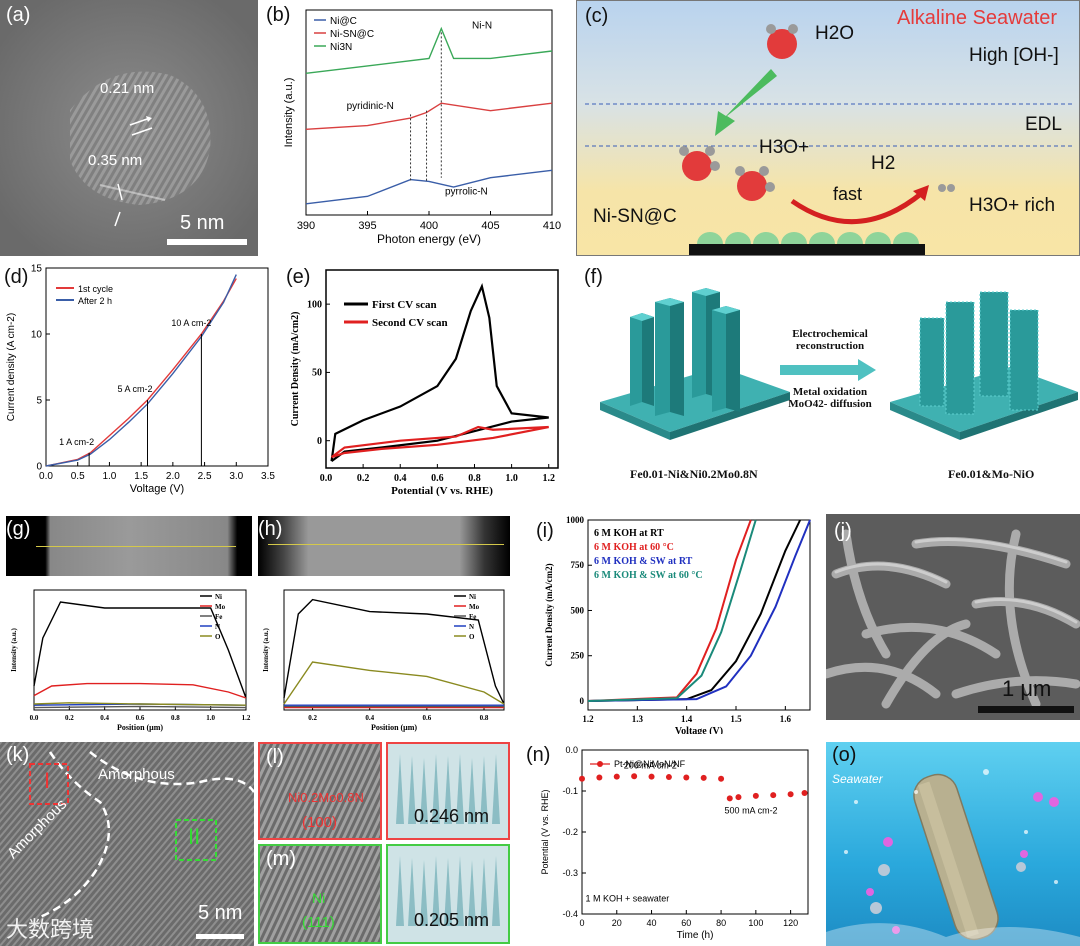  I want to click on x-tick-label: 0.6, so click(426, 718).